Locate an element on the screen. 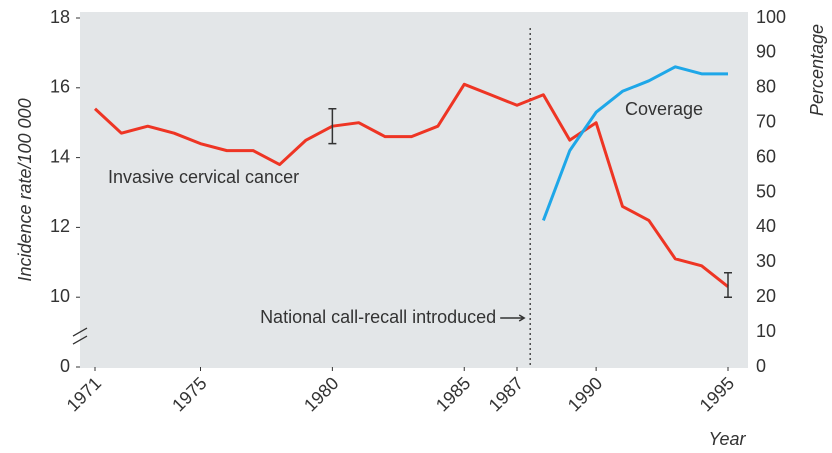 Image resolution: width=832 pixels, height=453 pixels. y2-tick-label: 80 is located at coordinates (766, 87).